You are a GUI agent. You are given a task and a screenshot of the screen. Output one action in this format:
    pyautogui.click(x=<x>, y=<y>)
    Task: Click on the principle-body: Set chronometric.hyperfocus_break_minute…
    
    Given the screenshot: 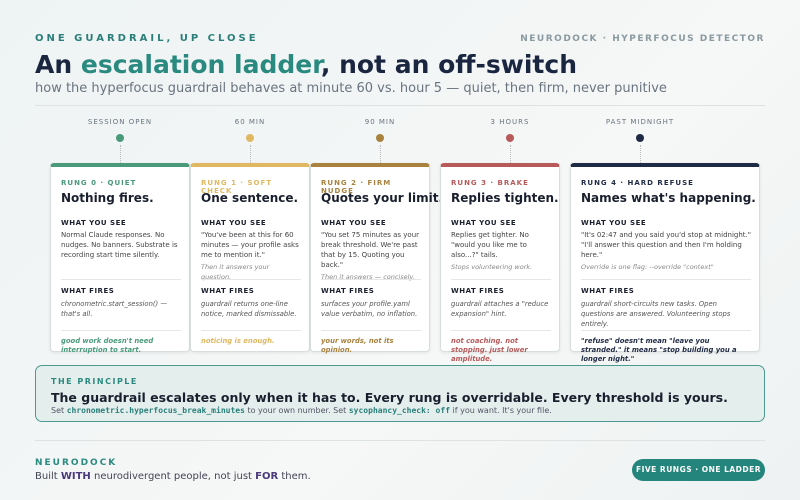 What is the action you would take?
    pyautogui.click(x=301, y=410)
    